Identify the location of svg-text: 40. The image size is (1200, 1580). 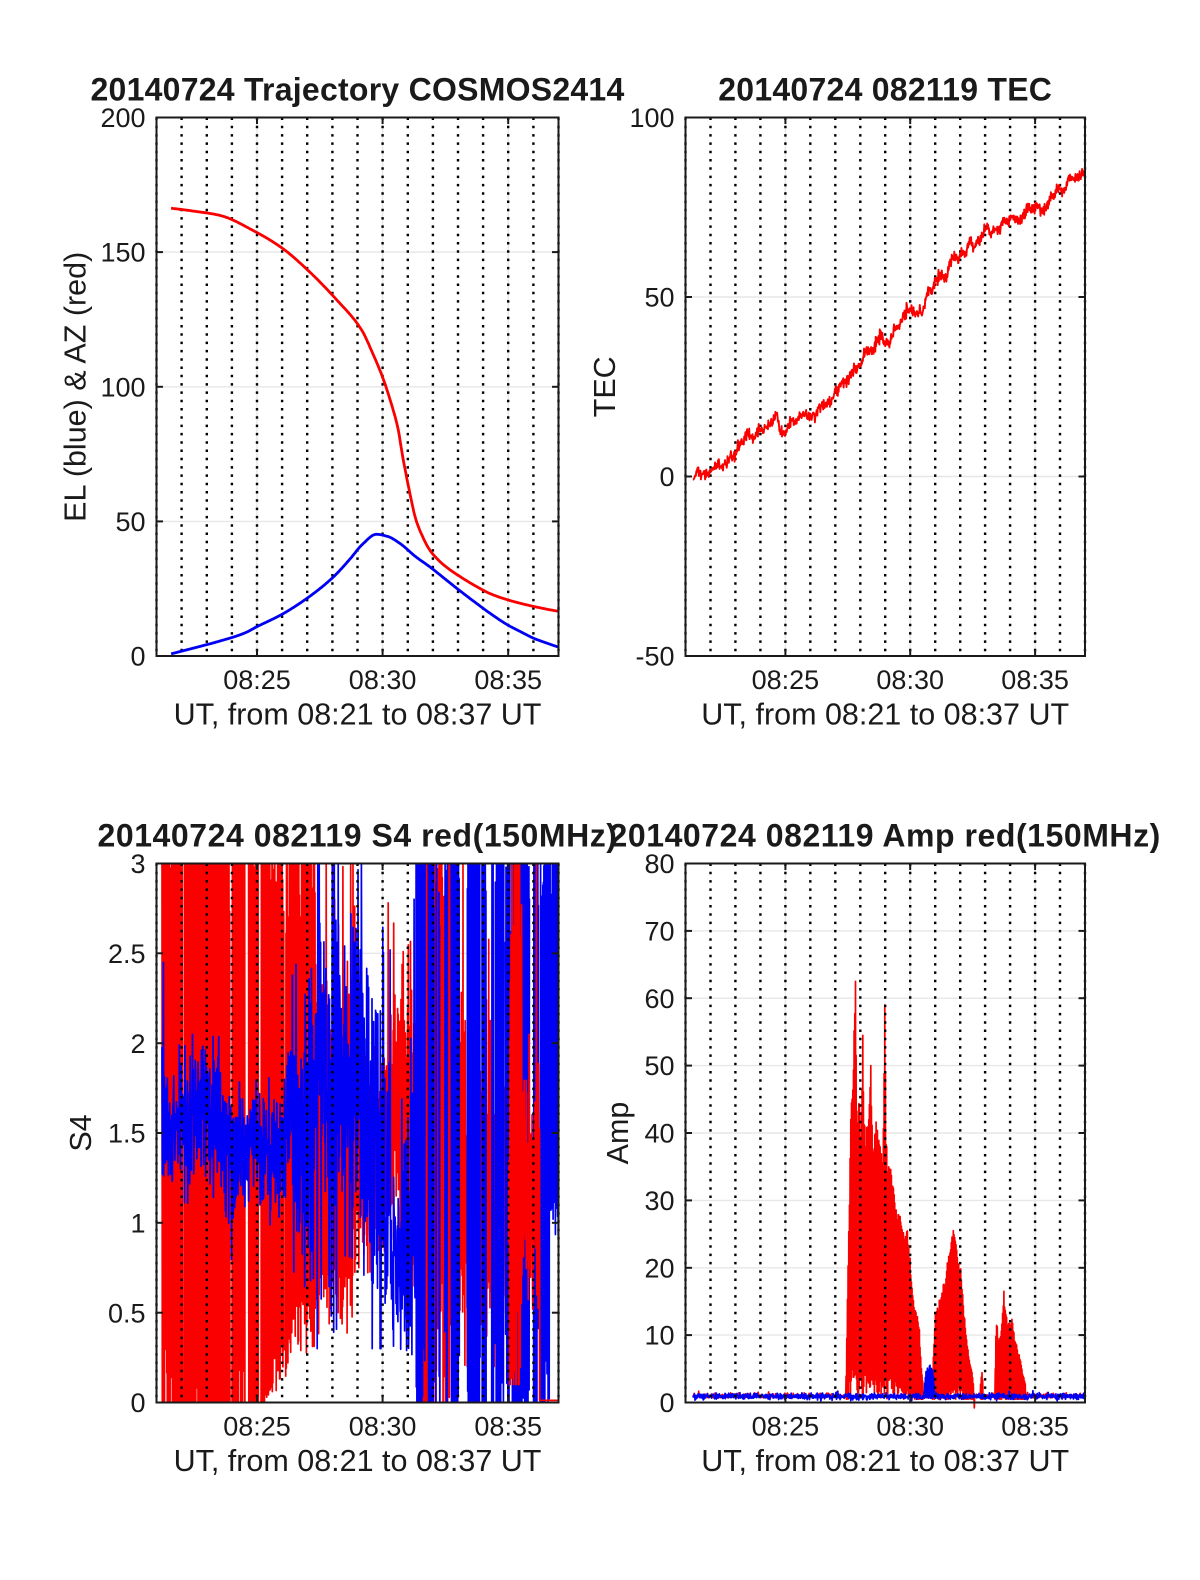
(659, 1134).